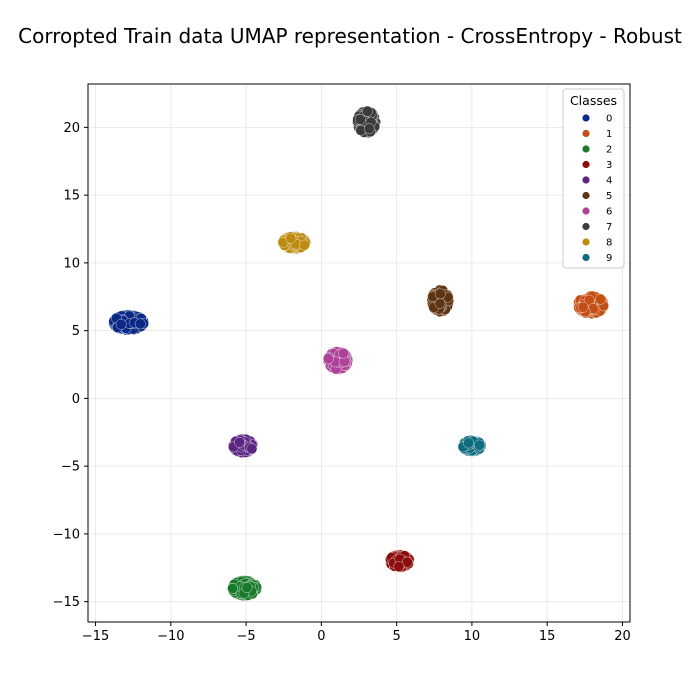  Describe the element at coordinates (609, 196) in the screenshot. I see `legend-label-class-5: 5` at that location.